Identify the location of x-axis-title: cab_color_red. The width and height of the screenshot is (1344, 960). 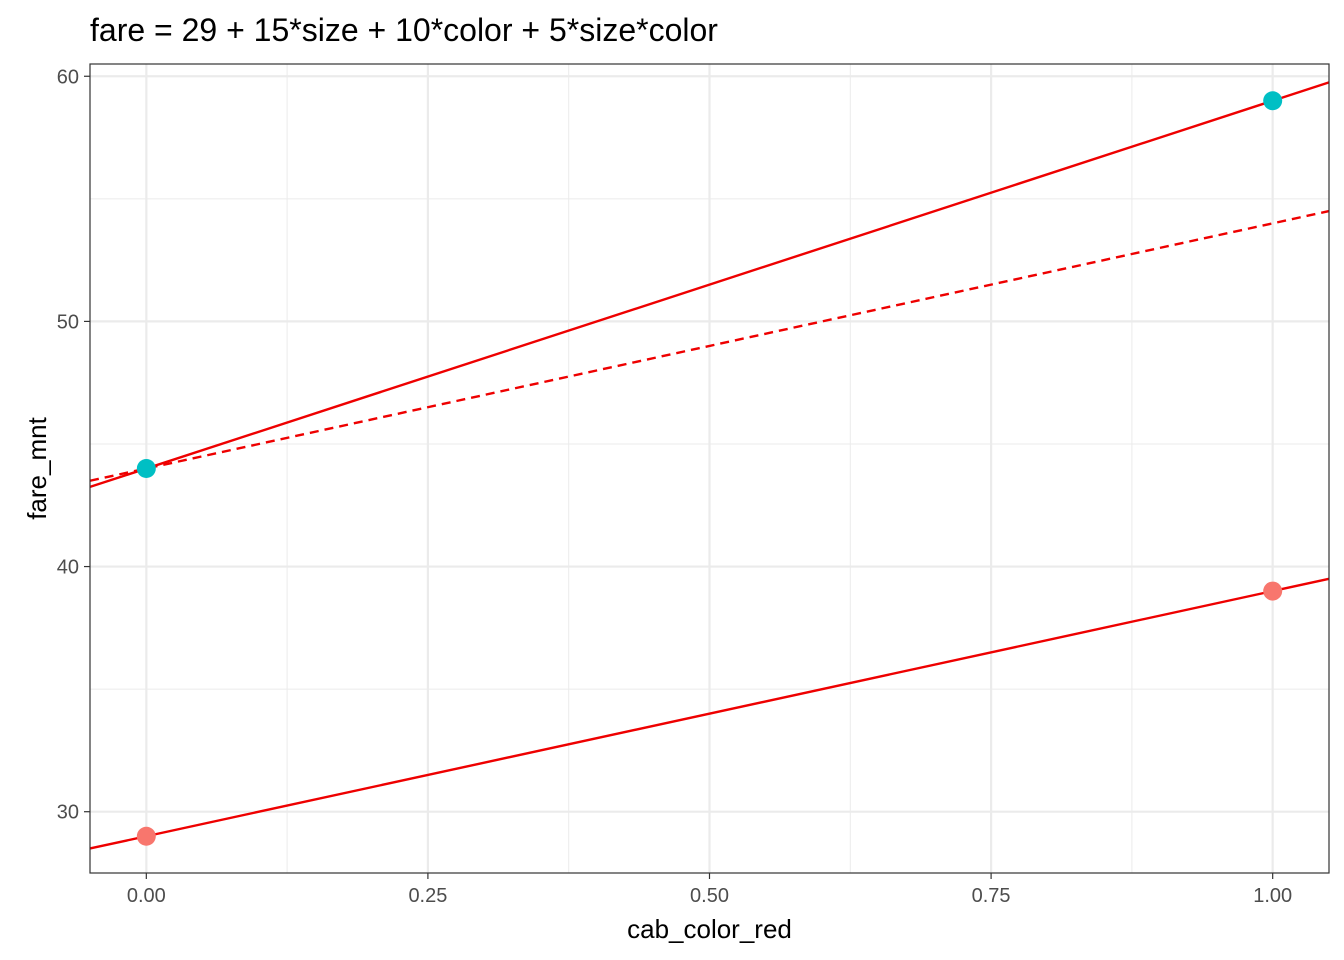
(709, 929).